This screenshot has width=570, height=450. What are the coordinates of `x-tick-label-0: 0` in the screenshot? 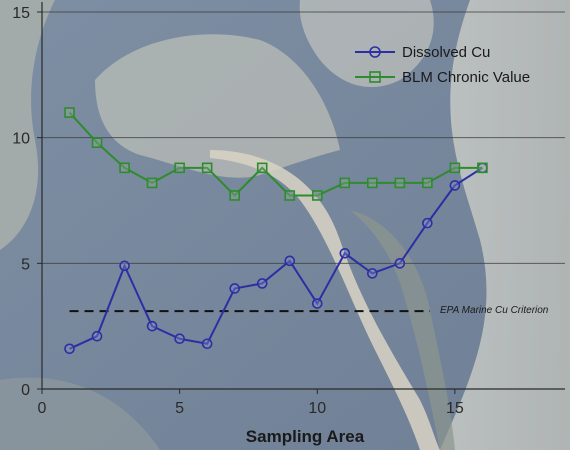 It's located at (42, 408).